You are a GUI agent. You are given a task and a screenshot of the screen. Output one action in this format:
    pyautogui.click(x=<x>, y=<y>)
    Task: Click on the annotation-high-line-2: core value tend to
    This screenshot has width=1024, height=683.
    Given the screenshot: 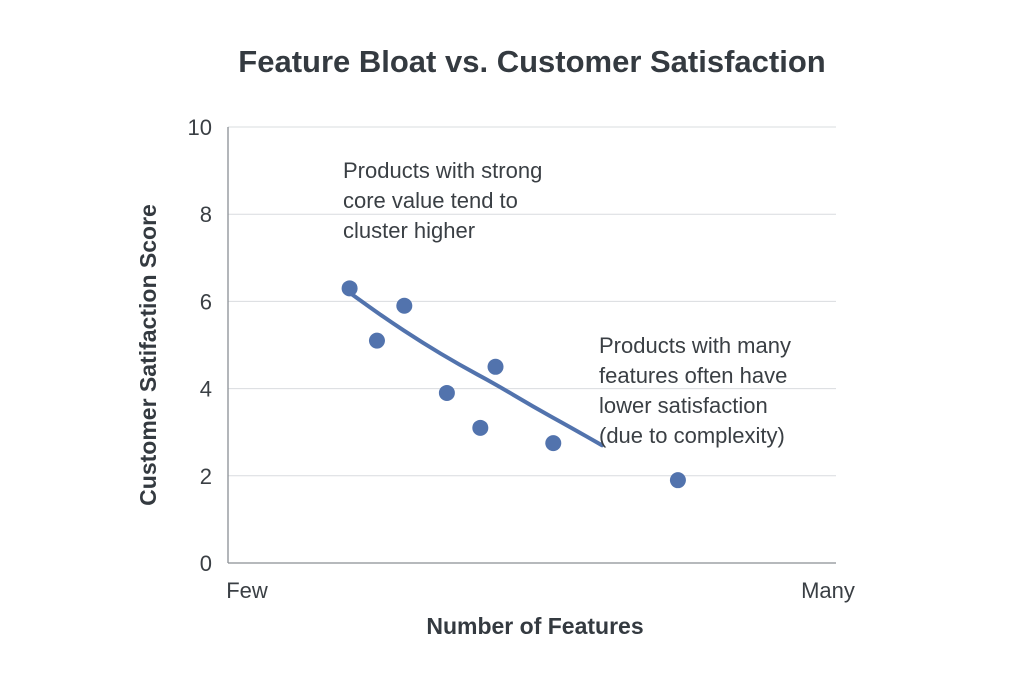 What is the action you would take?
    pyautogui.click(x=430, y=200)
    